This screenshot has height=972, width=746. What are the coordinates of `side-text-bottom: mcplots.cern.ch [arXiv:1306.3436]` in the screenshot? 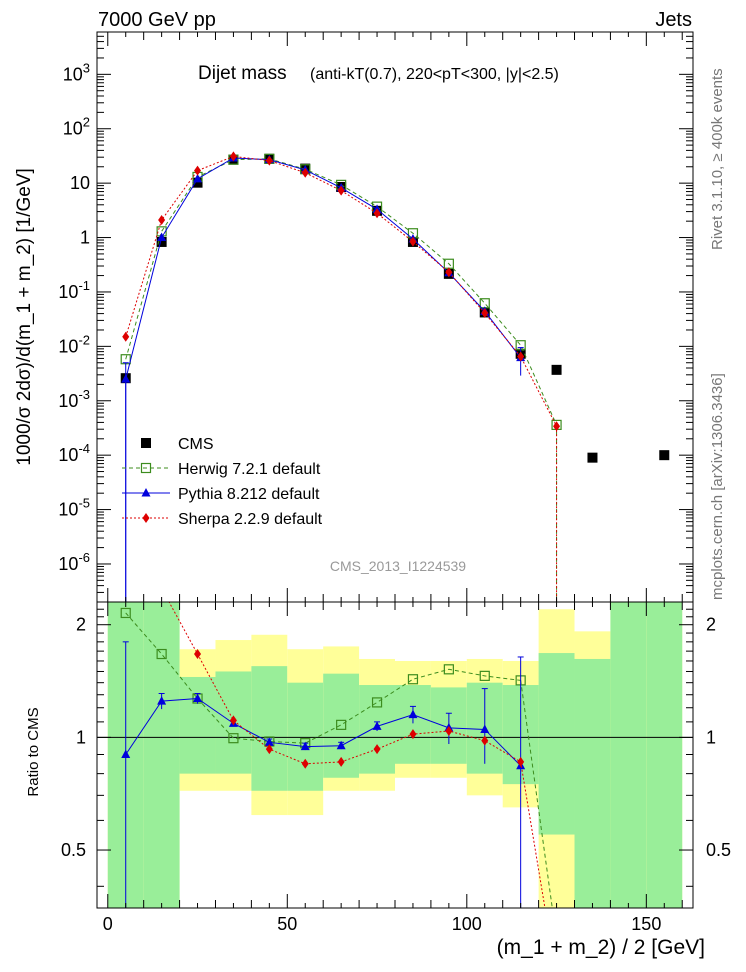 It's located at (717, 486).